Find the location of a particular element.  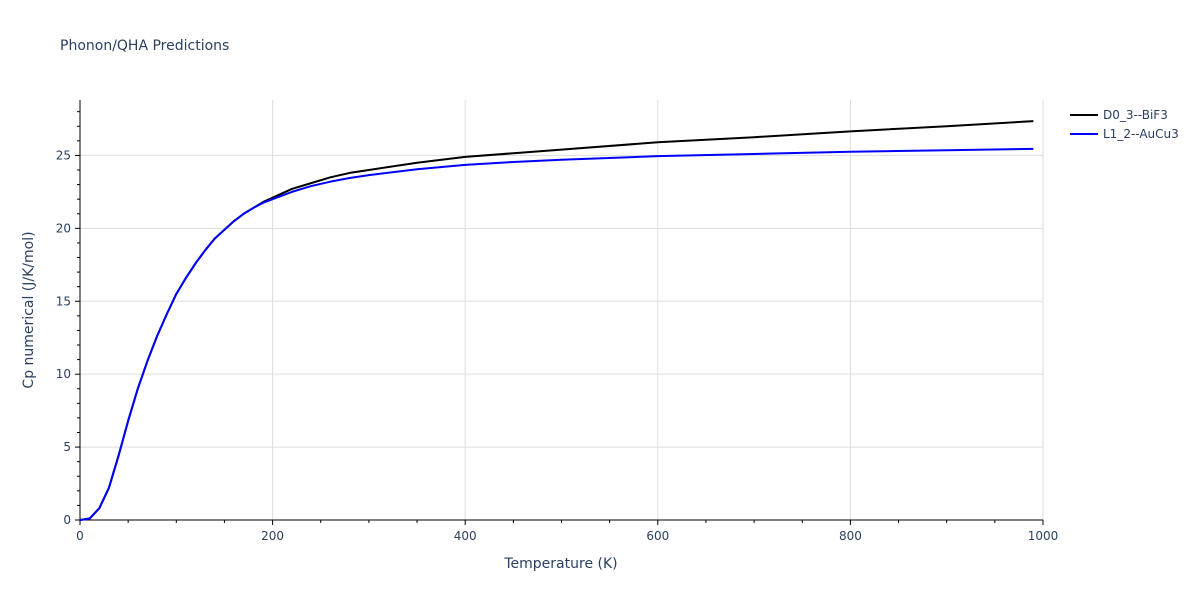

y-tick-label: 25 is located at coordinates (63, 155).